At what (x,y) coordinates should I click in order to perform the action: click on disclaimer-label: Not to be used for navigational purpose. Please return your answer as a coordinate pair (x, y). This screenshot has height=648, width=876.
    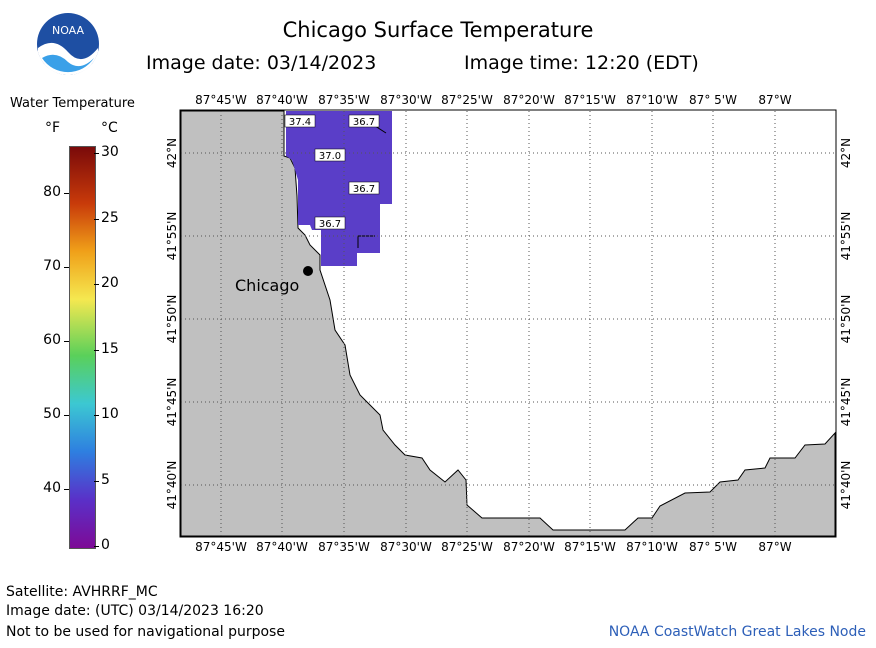
    Looking at the image, I should click on (145, 632).